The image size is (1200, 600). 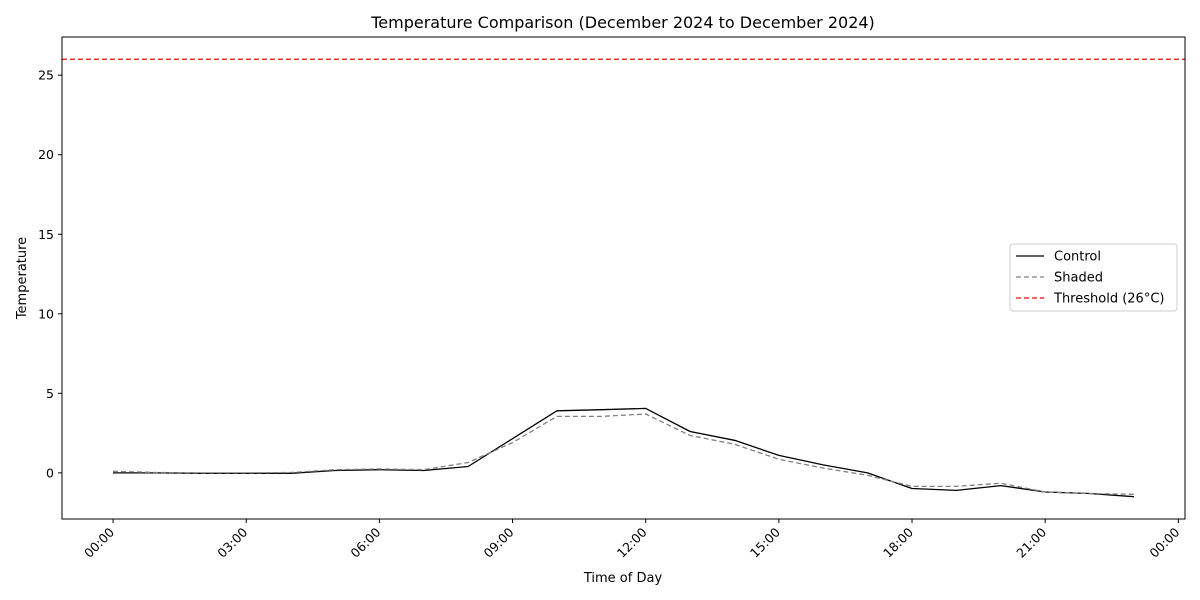 I want to click on y-tick-label: 5, so click(x=50, y=393).